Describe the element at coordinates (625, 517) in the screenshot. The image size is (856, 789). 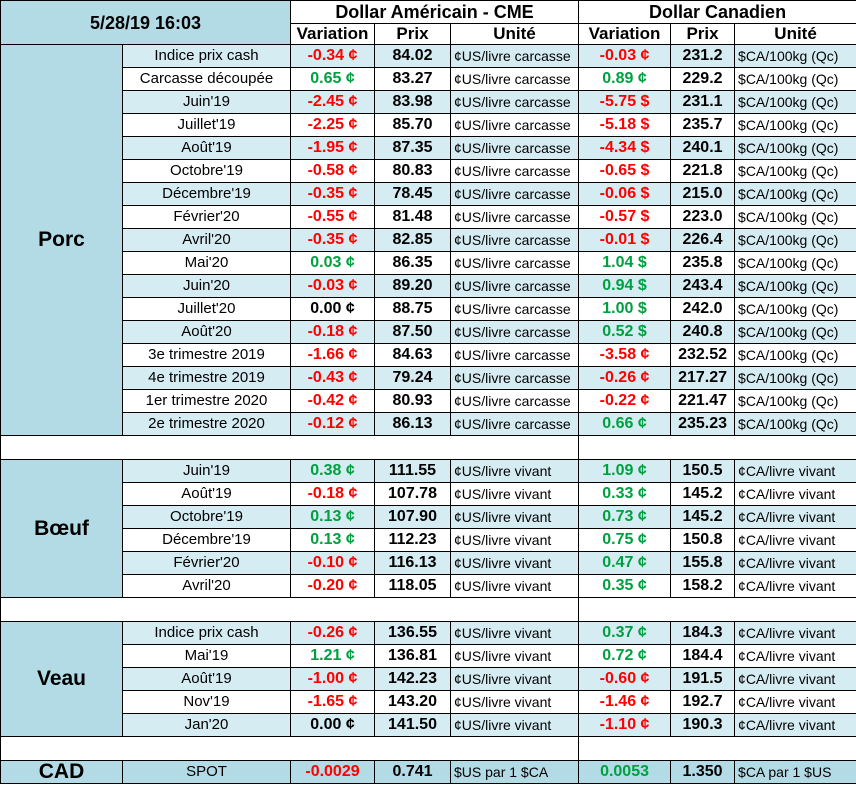
I see `cad-variation: 0.73 ¢` at that location.